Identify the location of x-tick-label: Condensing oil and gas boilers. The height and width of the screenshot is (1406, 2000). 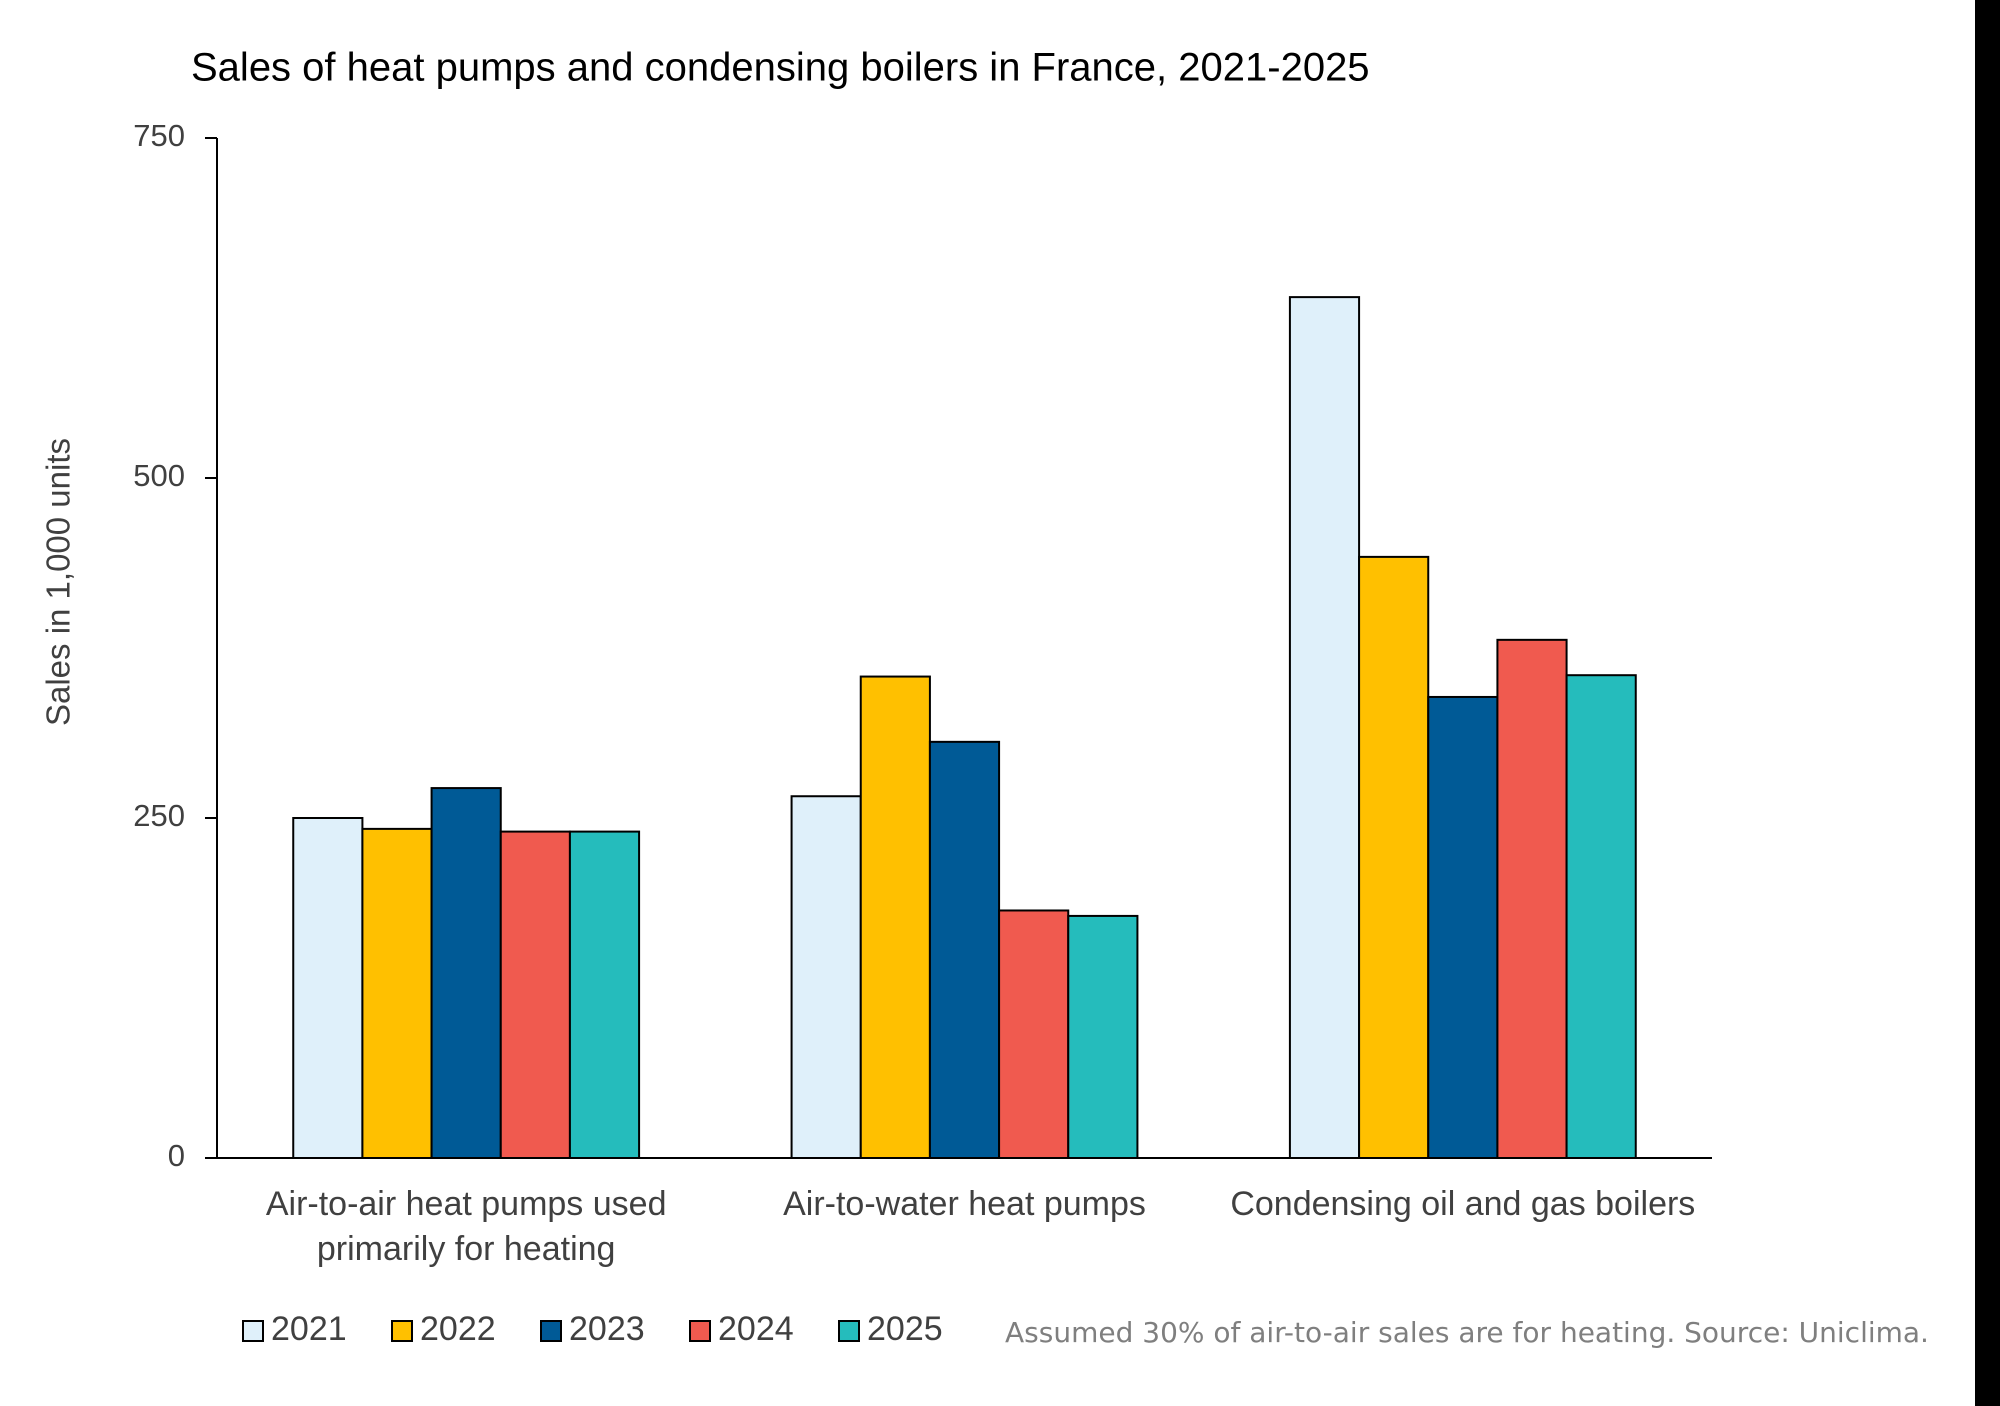
(1462, 1204).